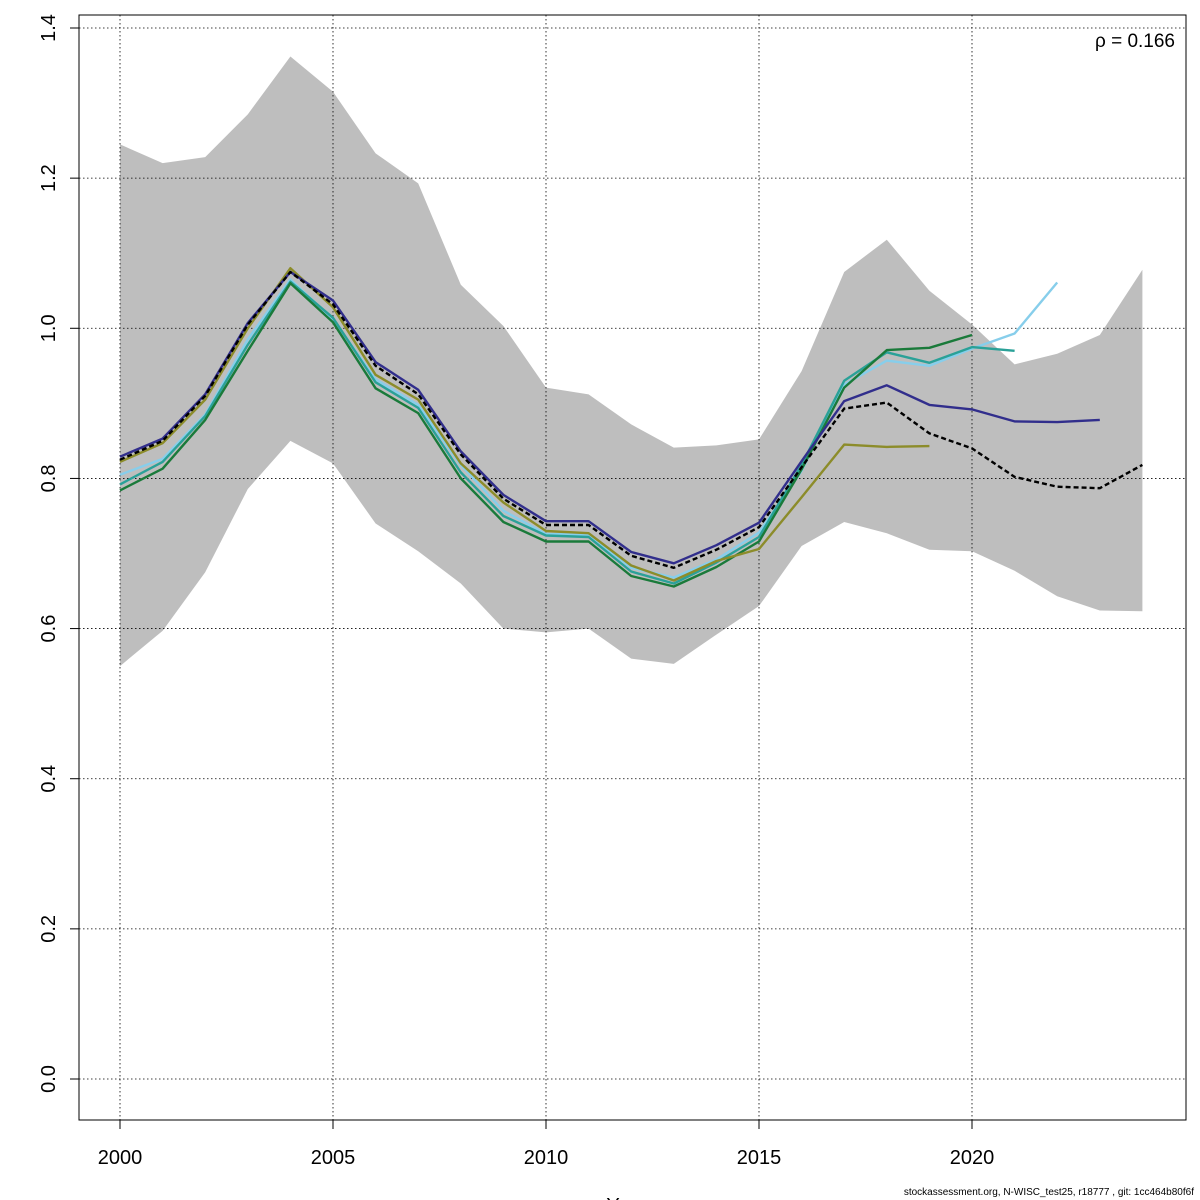 The image size is (1200, 1200). What do you see at coordinates (120, 1158) in the screenshot?
I see `x-tick-label: 2000` at bounding box center [120, 1158].